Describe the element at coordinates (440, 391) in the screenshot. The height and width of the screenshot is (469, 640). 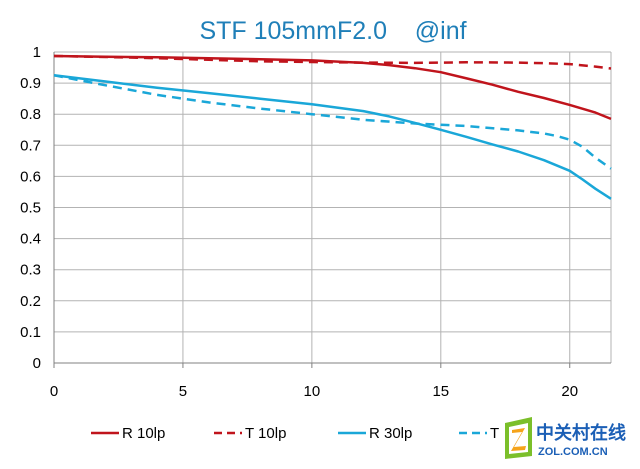
I see `x-tick-label: 15` at that location.